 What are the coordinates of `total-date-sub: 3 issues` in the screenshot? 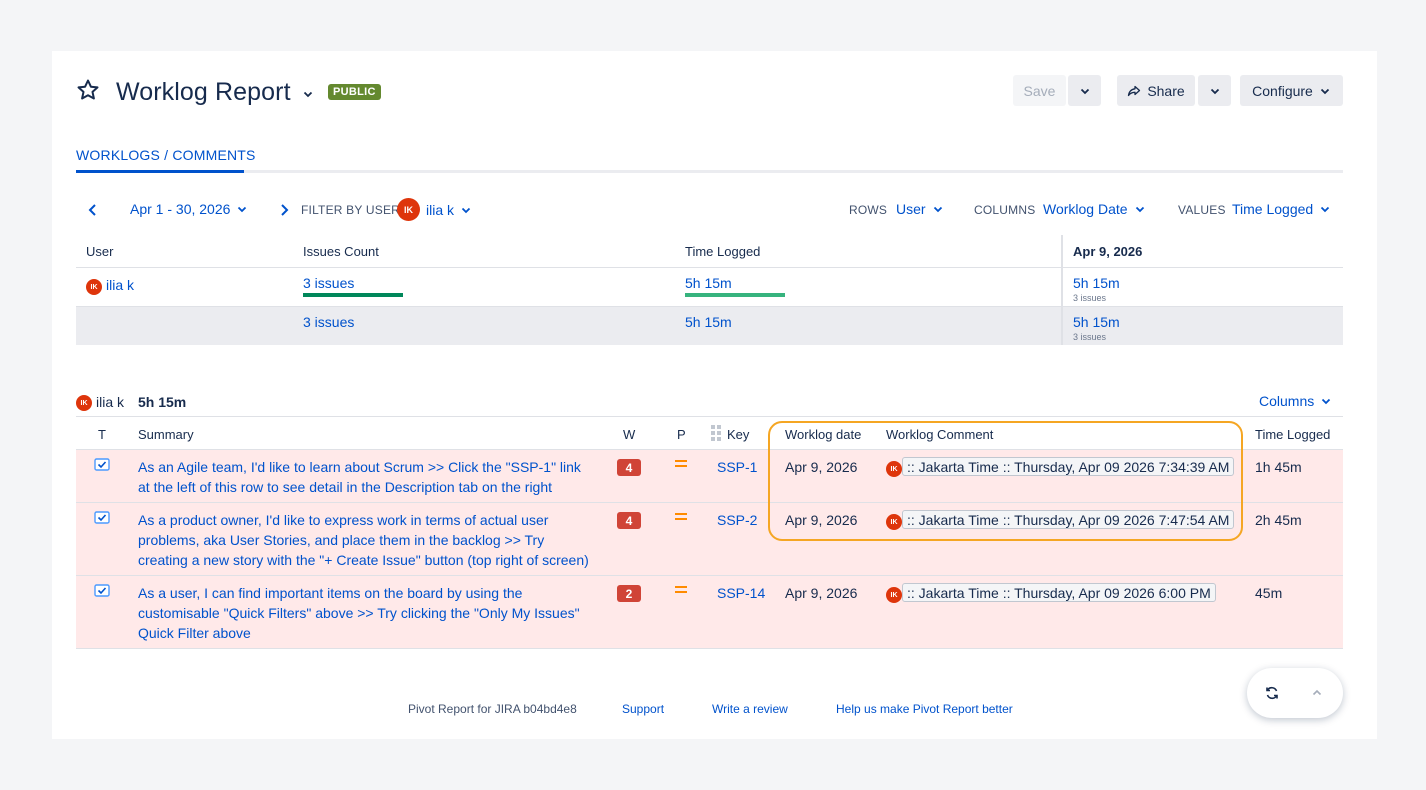 It's located at (1090, 337).